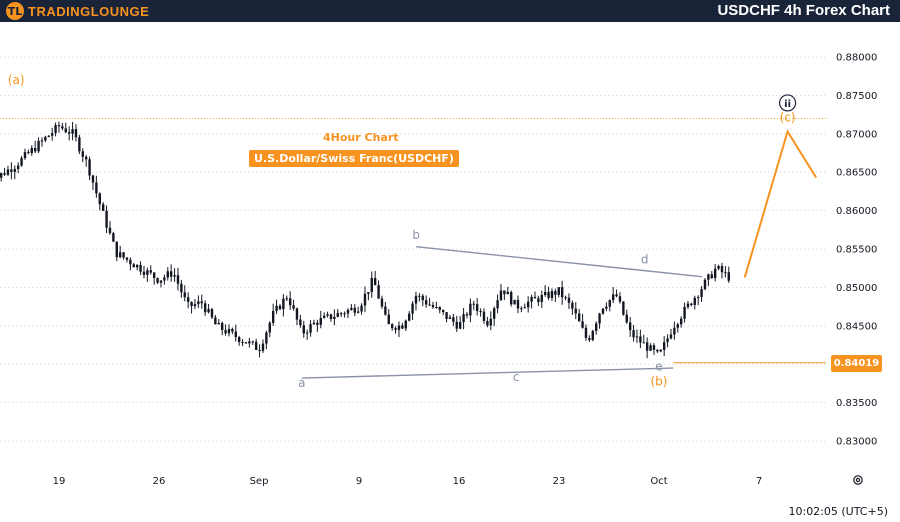 This screenshot has width=900, height=522. What do you see at coordinates (803, 10) in the screenshot?
I see `chart-title: USDCHF 4h Forex Chart` at bounding box center [803, 10].